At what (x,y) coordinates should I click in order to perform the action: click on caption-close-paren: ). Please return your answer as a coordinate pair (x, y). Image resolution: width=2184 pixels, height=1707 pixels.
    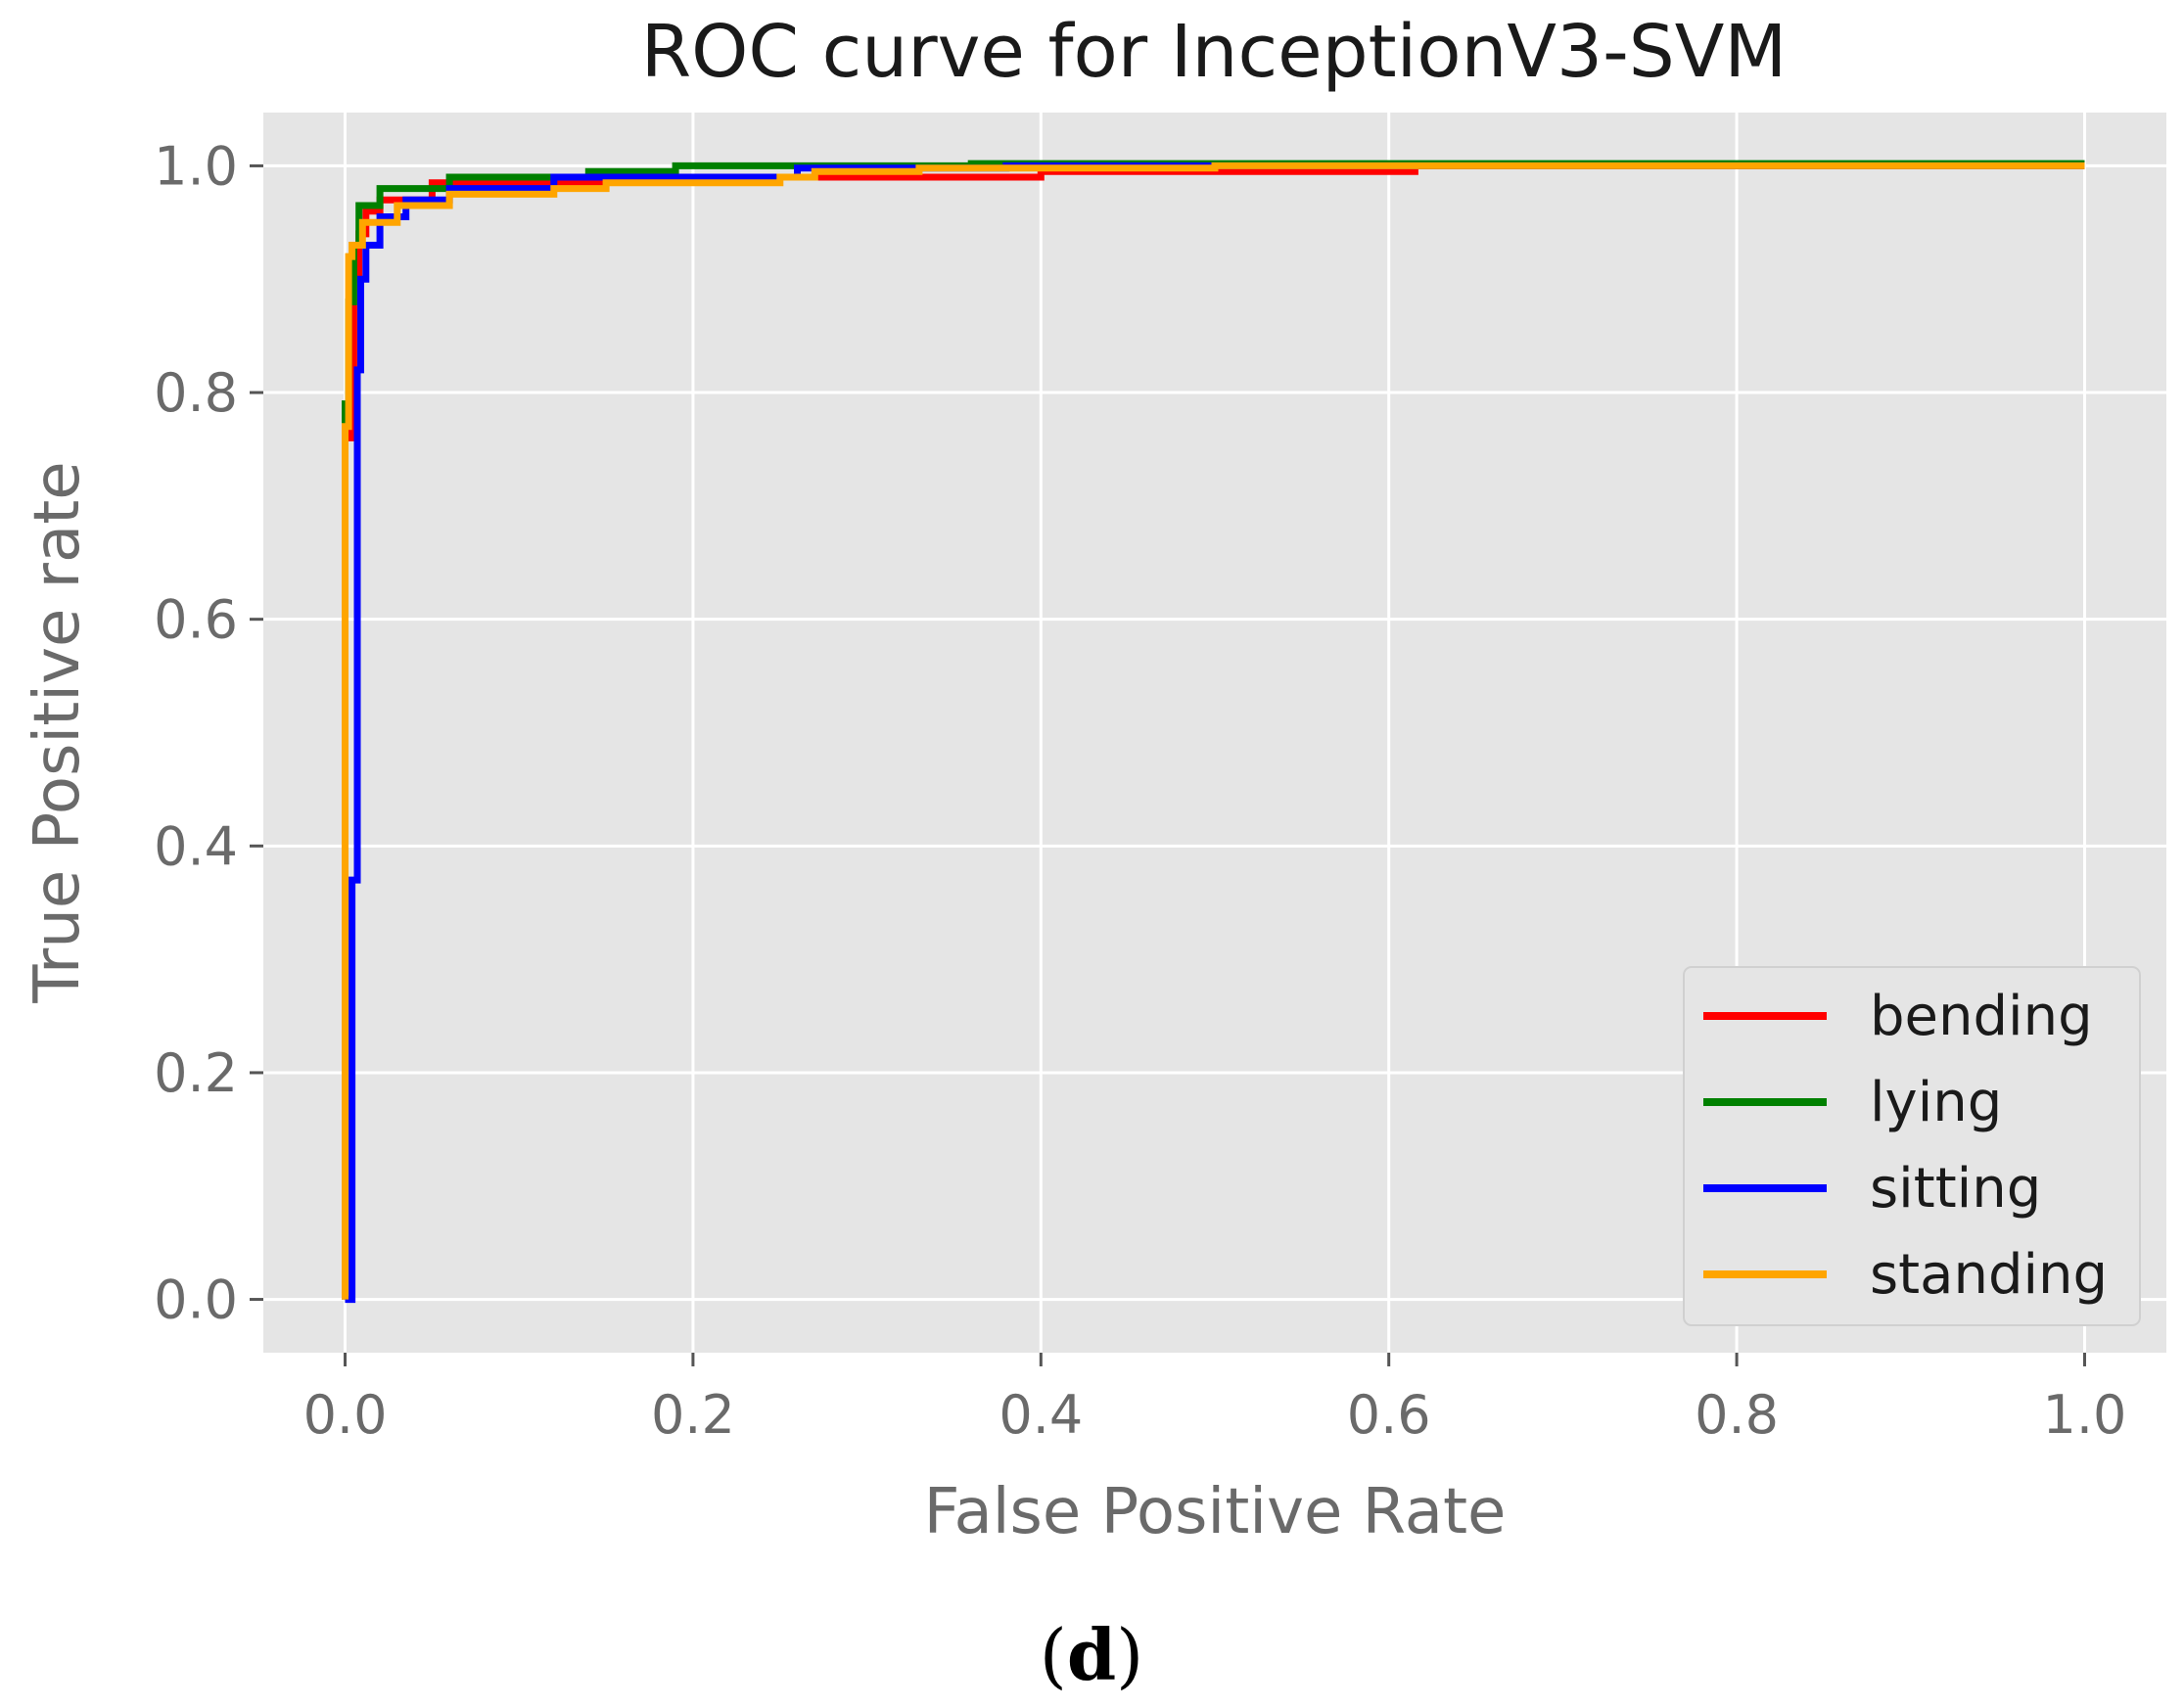
    Looking at the image, I should click on (1129, 1655).